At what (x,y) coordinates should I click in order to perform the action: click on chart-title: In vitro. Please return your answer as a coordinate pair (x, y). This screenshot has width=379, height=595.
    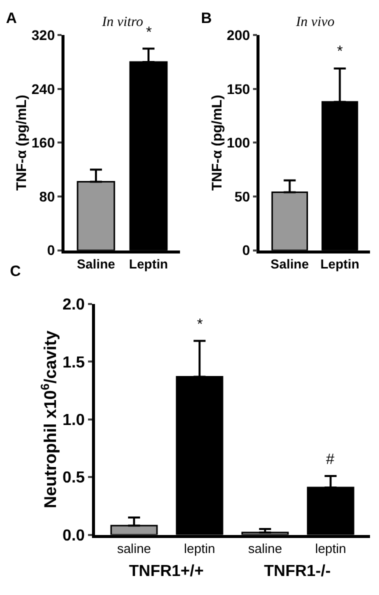
    Looking at the image, I should click on (122, 22).